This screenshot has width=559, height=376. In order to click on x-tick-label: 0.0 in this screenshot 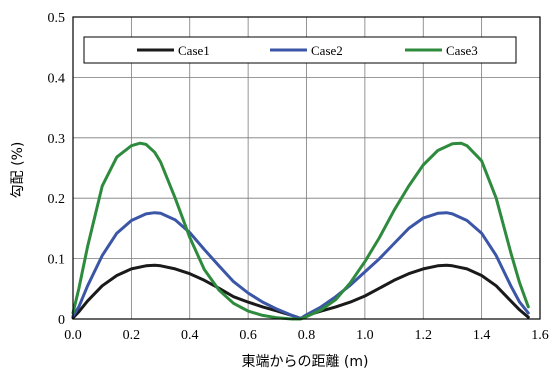, I will do `click(73, 335)`.